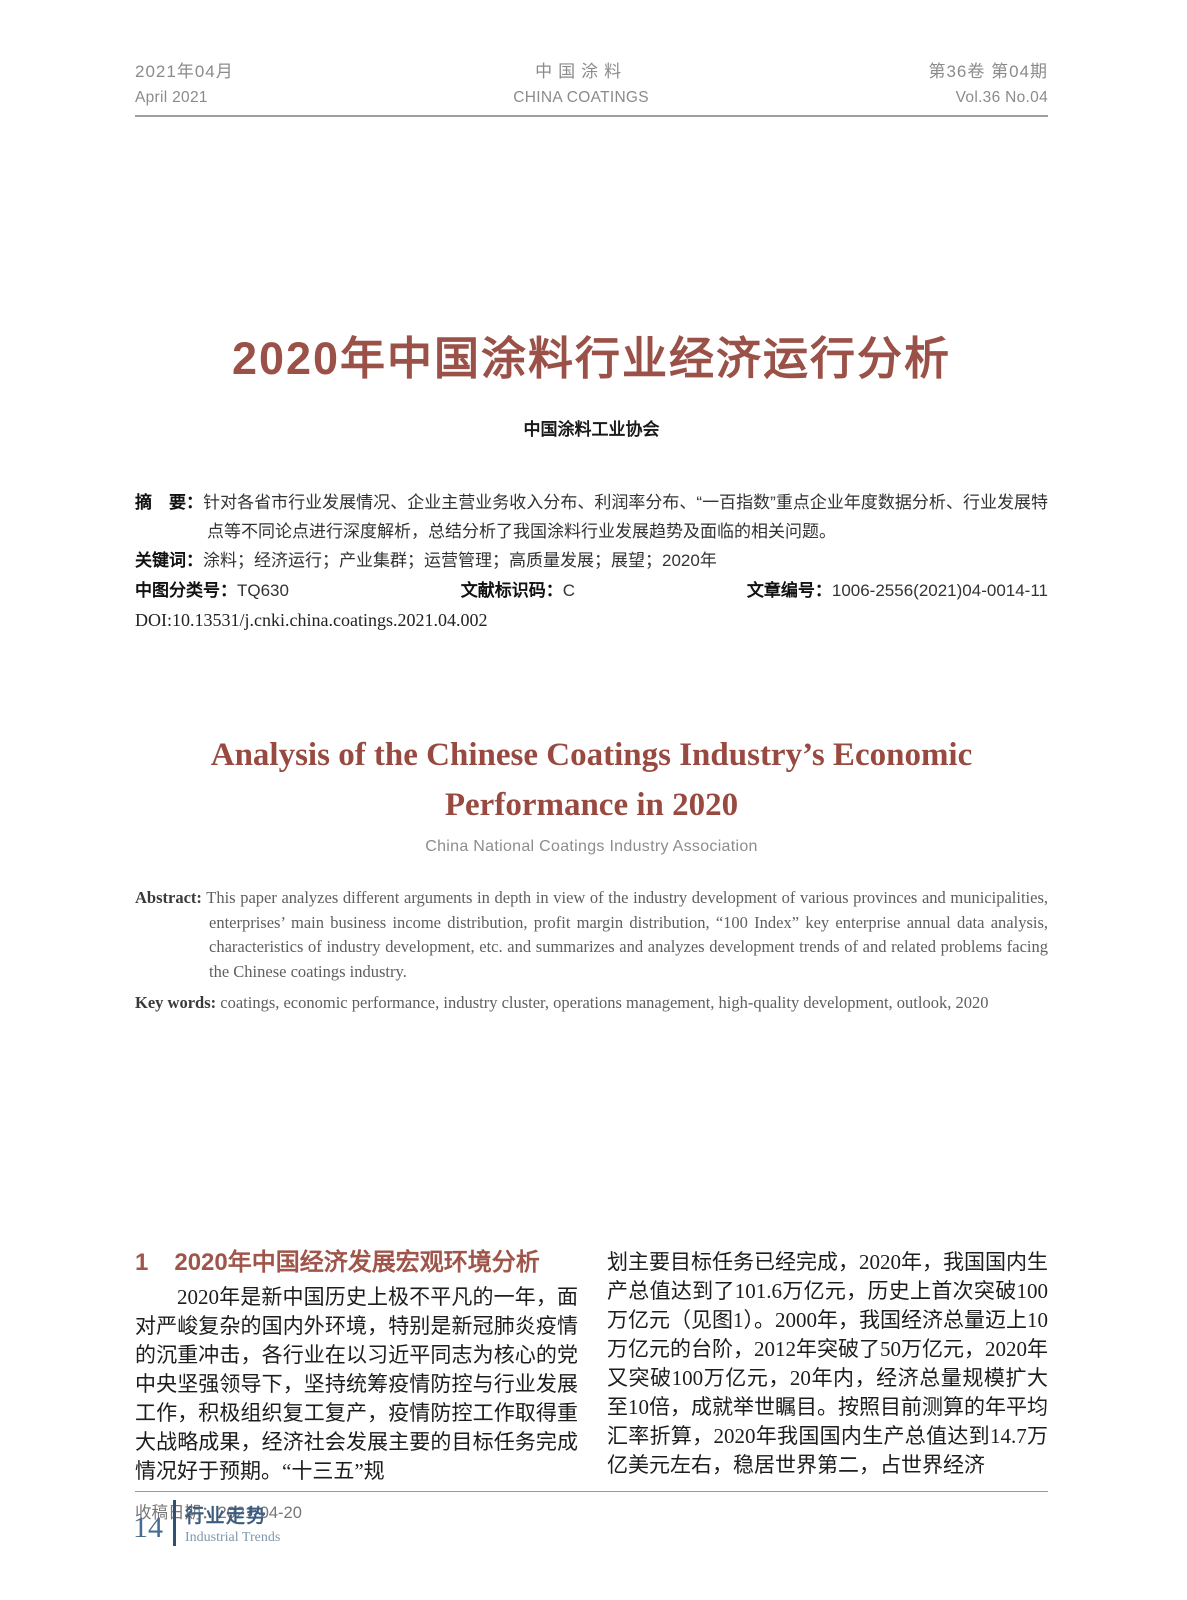  What do you see at coordinates (988, 82) in the screenshot?
I see `header-volume-info: 第36卷 第04期 Vol.36 No.04` at bounding box center [988, 82].